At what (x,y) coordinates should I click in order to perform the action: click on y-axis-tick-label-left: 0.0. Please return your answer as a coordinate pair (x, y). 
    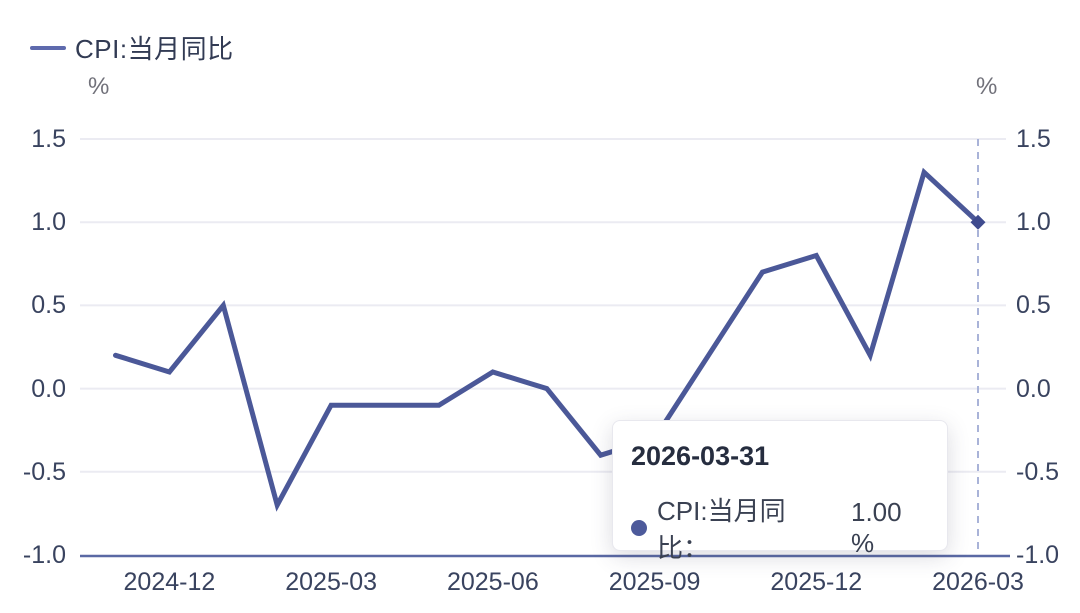
    Looking at the image, I should click on (48, 388).